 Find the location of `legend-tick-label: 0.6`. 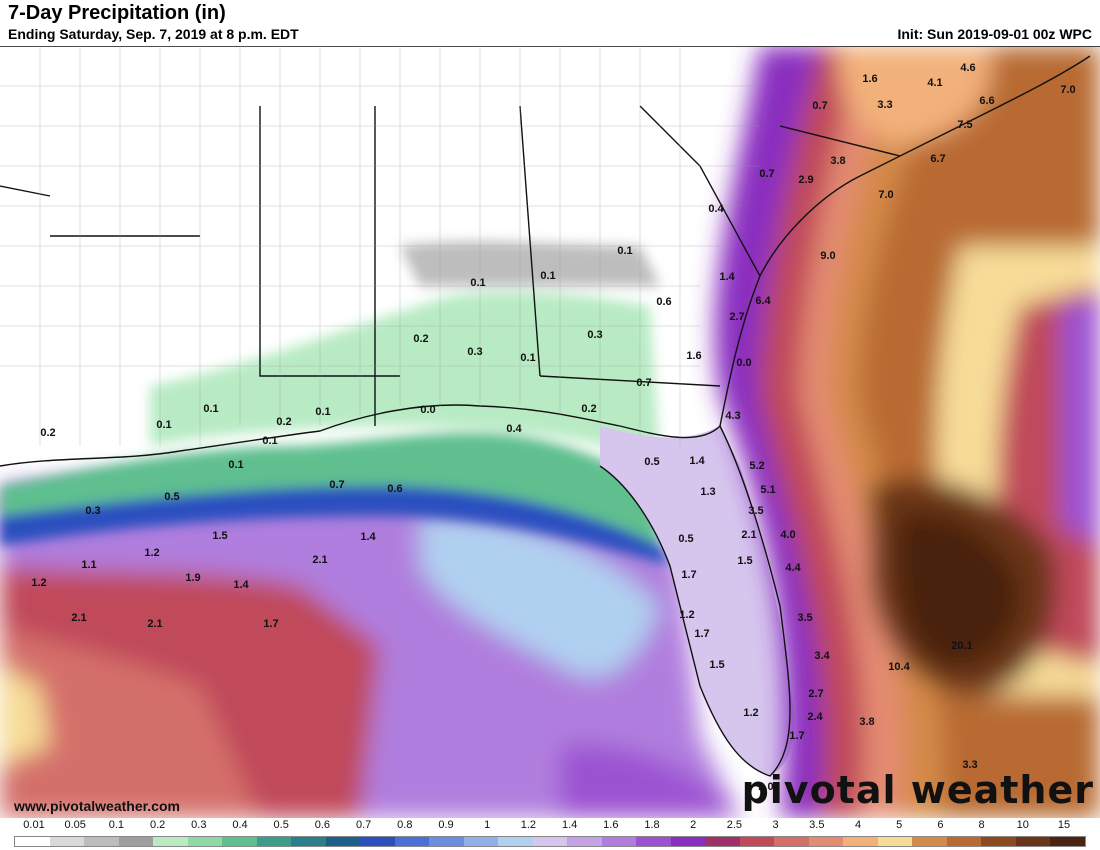

legend-tick-label: 0.6 is located at coordinates (322, 825).